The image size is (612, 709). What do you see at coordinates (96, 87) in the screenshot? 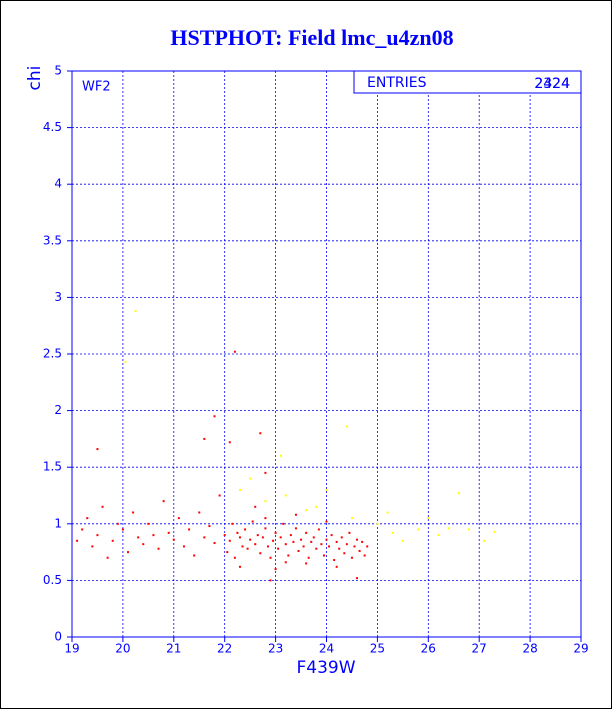
I see `annotation: WF2` at bounding box center [96, 87].